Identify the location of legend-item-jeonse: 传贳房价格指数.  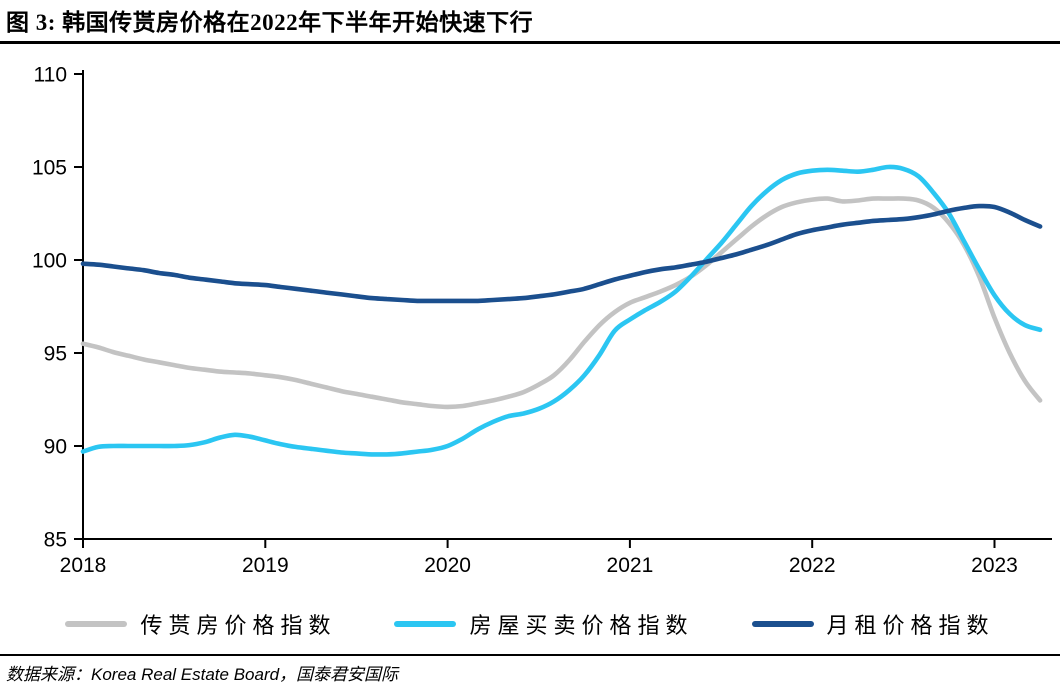
(200, 624).